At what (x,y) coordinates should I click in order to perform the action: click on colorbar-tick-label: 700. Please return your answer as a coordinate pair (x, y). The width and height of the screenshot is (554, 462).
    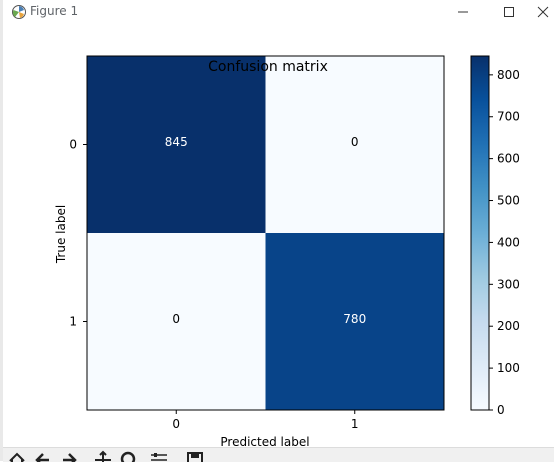
    Looking at the image, I should click on (508, 117).